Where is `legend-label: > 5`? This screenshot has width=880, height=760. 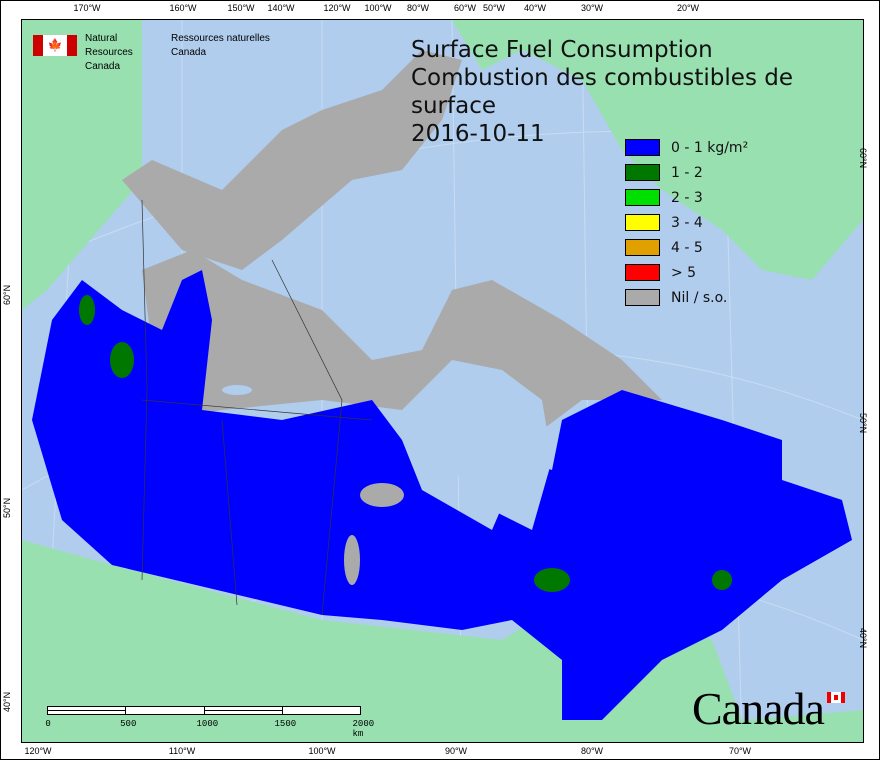 legend-label: > 5 is located at coordinates (684, 272).